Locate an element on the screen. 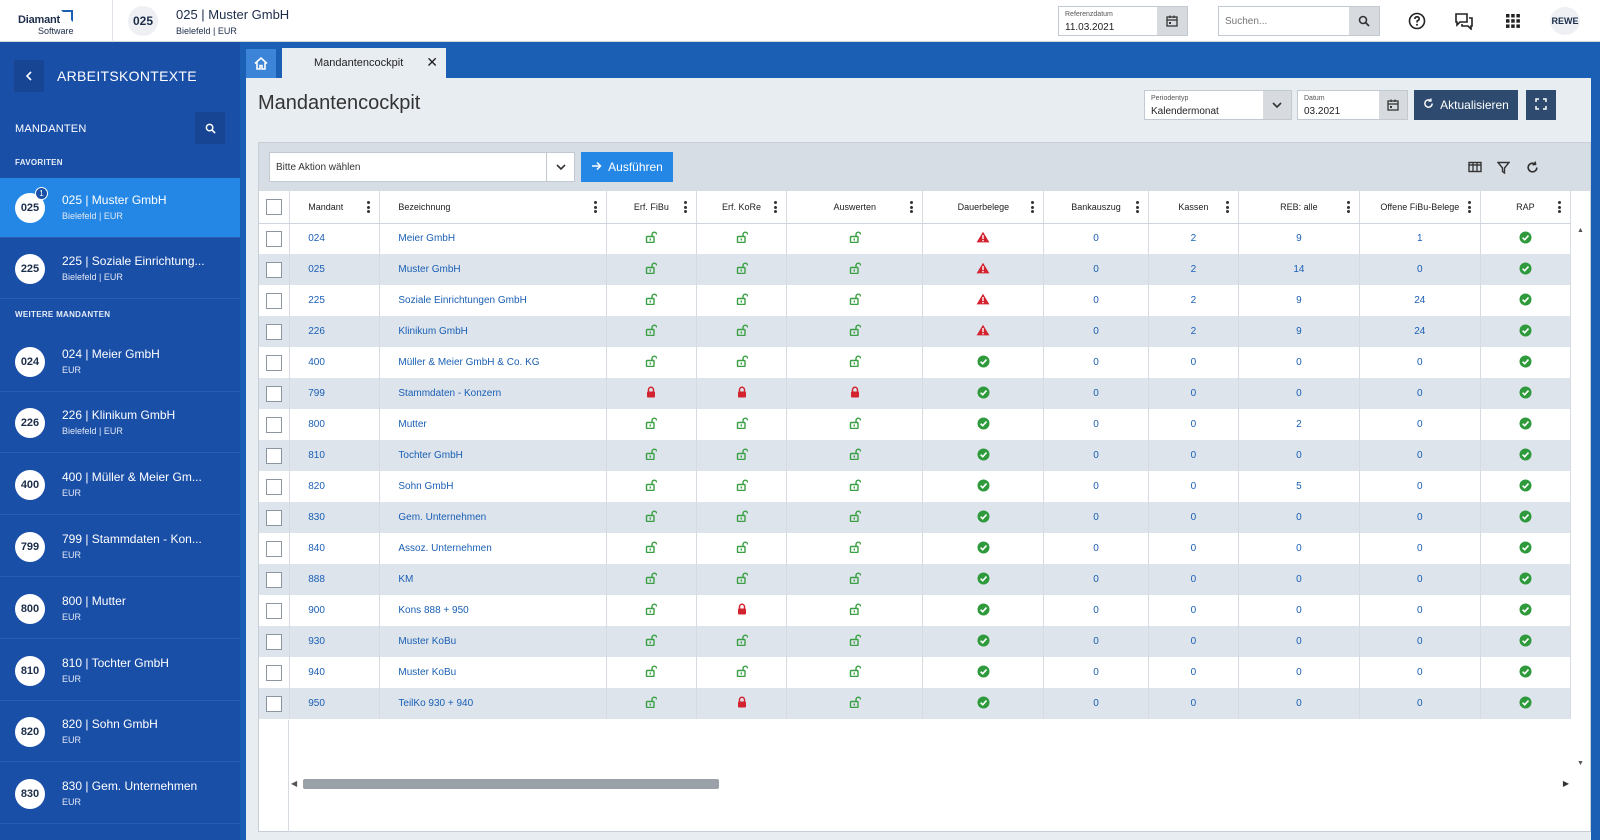 This screenshot has height=840, width=1600. period-type-select: Periodentyp Kalendermonat is located at coordinates (1218, 105).